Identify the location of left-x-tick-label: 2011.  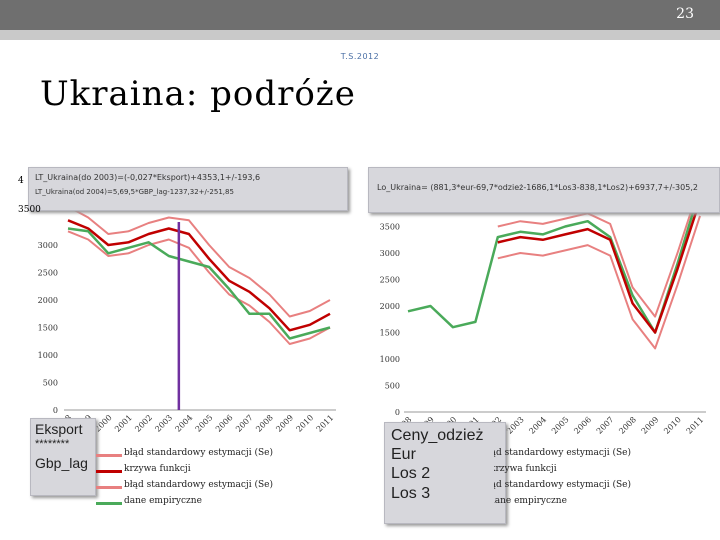
(325, 423).